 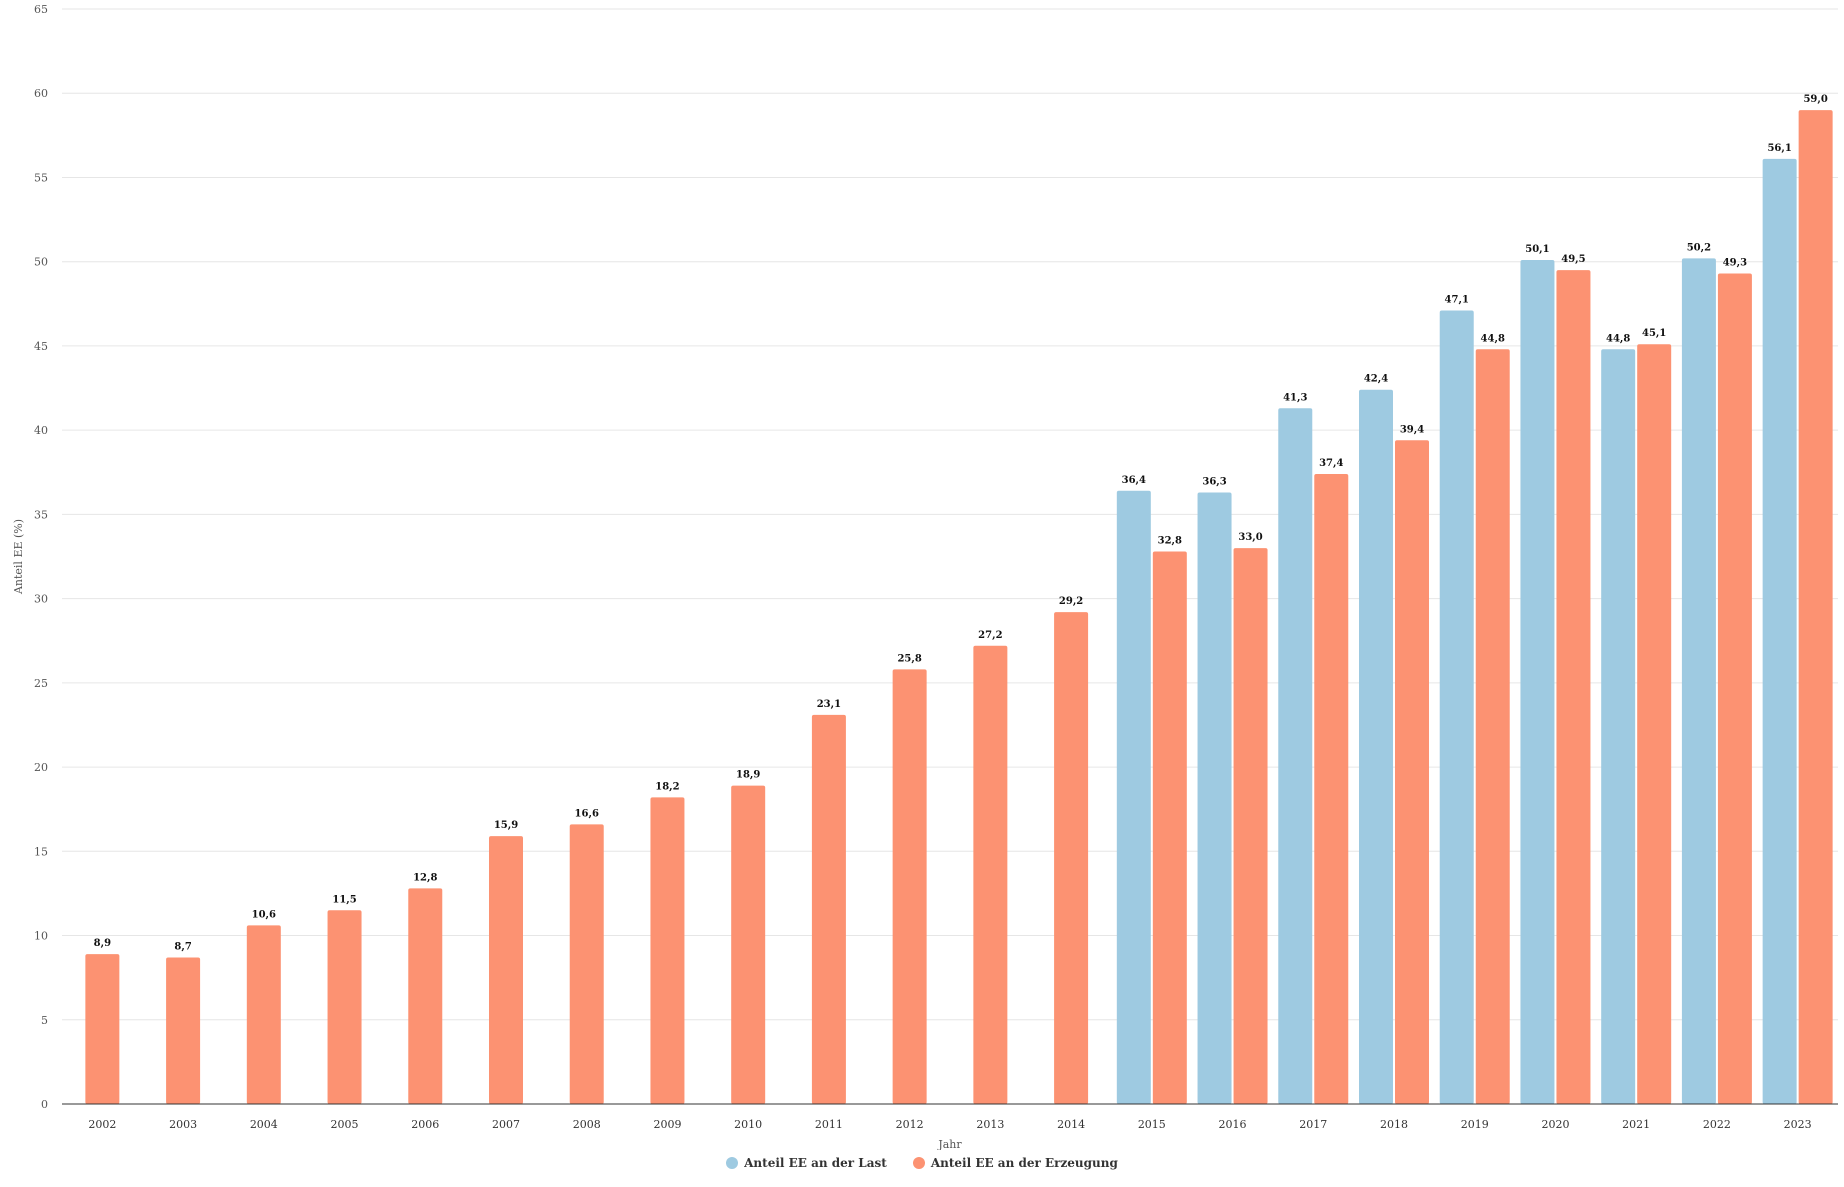 What do you see at coordinates (41, 851) in the screenshot?
I see `y-tick-label: 15` at bounding box center [41, 851].